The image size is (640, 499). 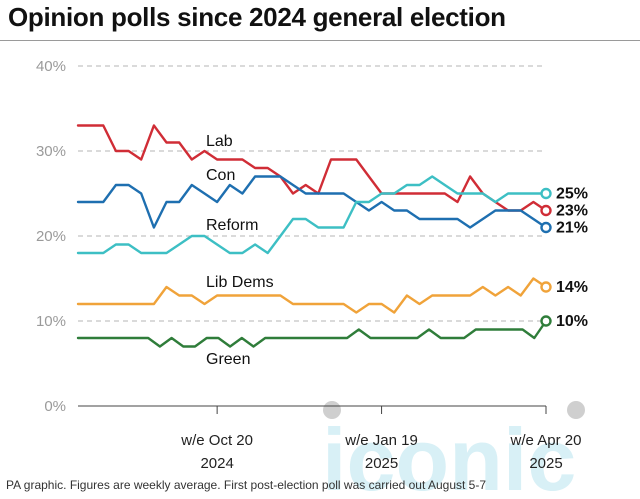 What do you see at coordinates (216, 440) in the screenshot?
I see `x-tick-label: w/e Oct 20` at bounding box center [216, 440].